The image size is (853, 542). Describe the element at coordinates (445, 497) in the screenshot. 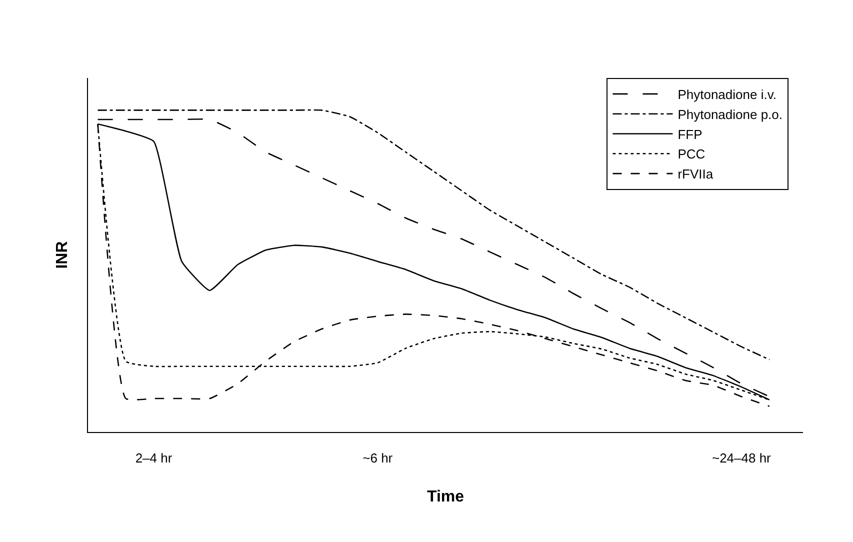

I see `x-axis-title: Time` at that location.